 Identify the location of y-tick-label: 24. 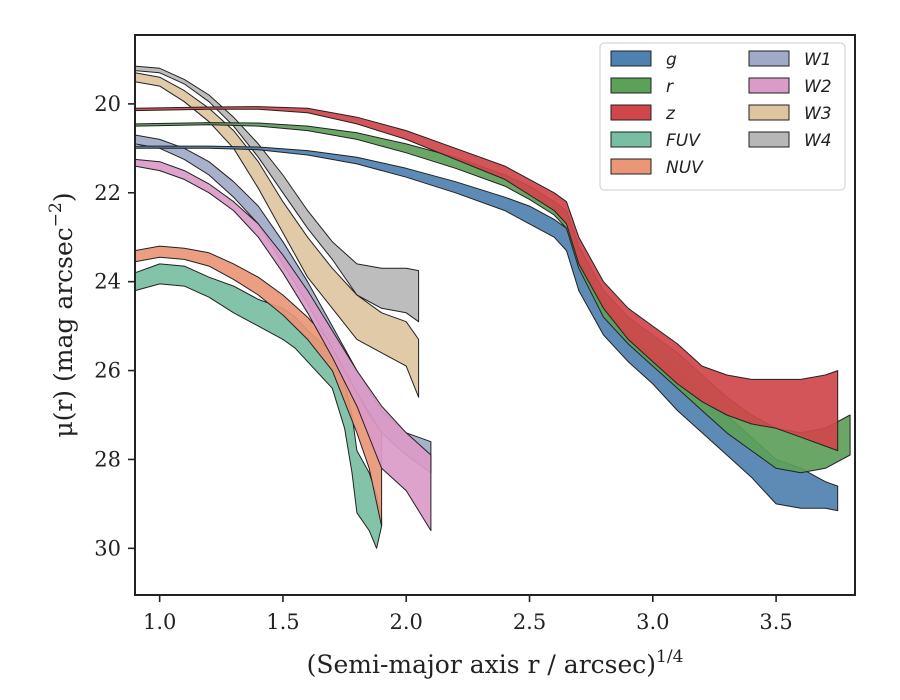
(107, 282).